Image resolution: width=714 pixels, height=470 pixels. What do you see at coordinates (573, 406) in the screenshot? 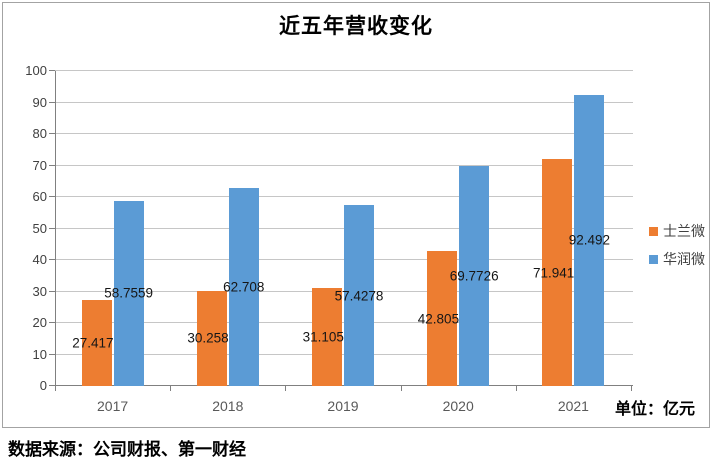
I see `x-axis-label: 2021` at bounding box center [573, 406].